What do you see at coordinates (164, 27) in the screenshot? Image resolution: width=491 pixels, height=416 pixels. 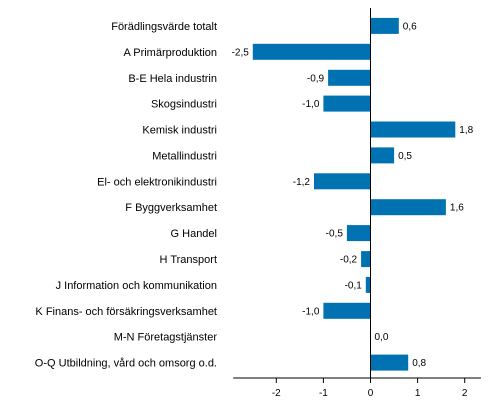 I see `category-label: Förädlingsvärde totalt` at bounding box center [164, 27].